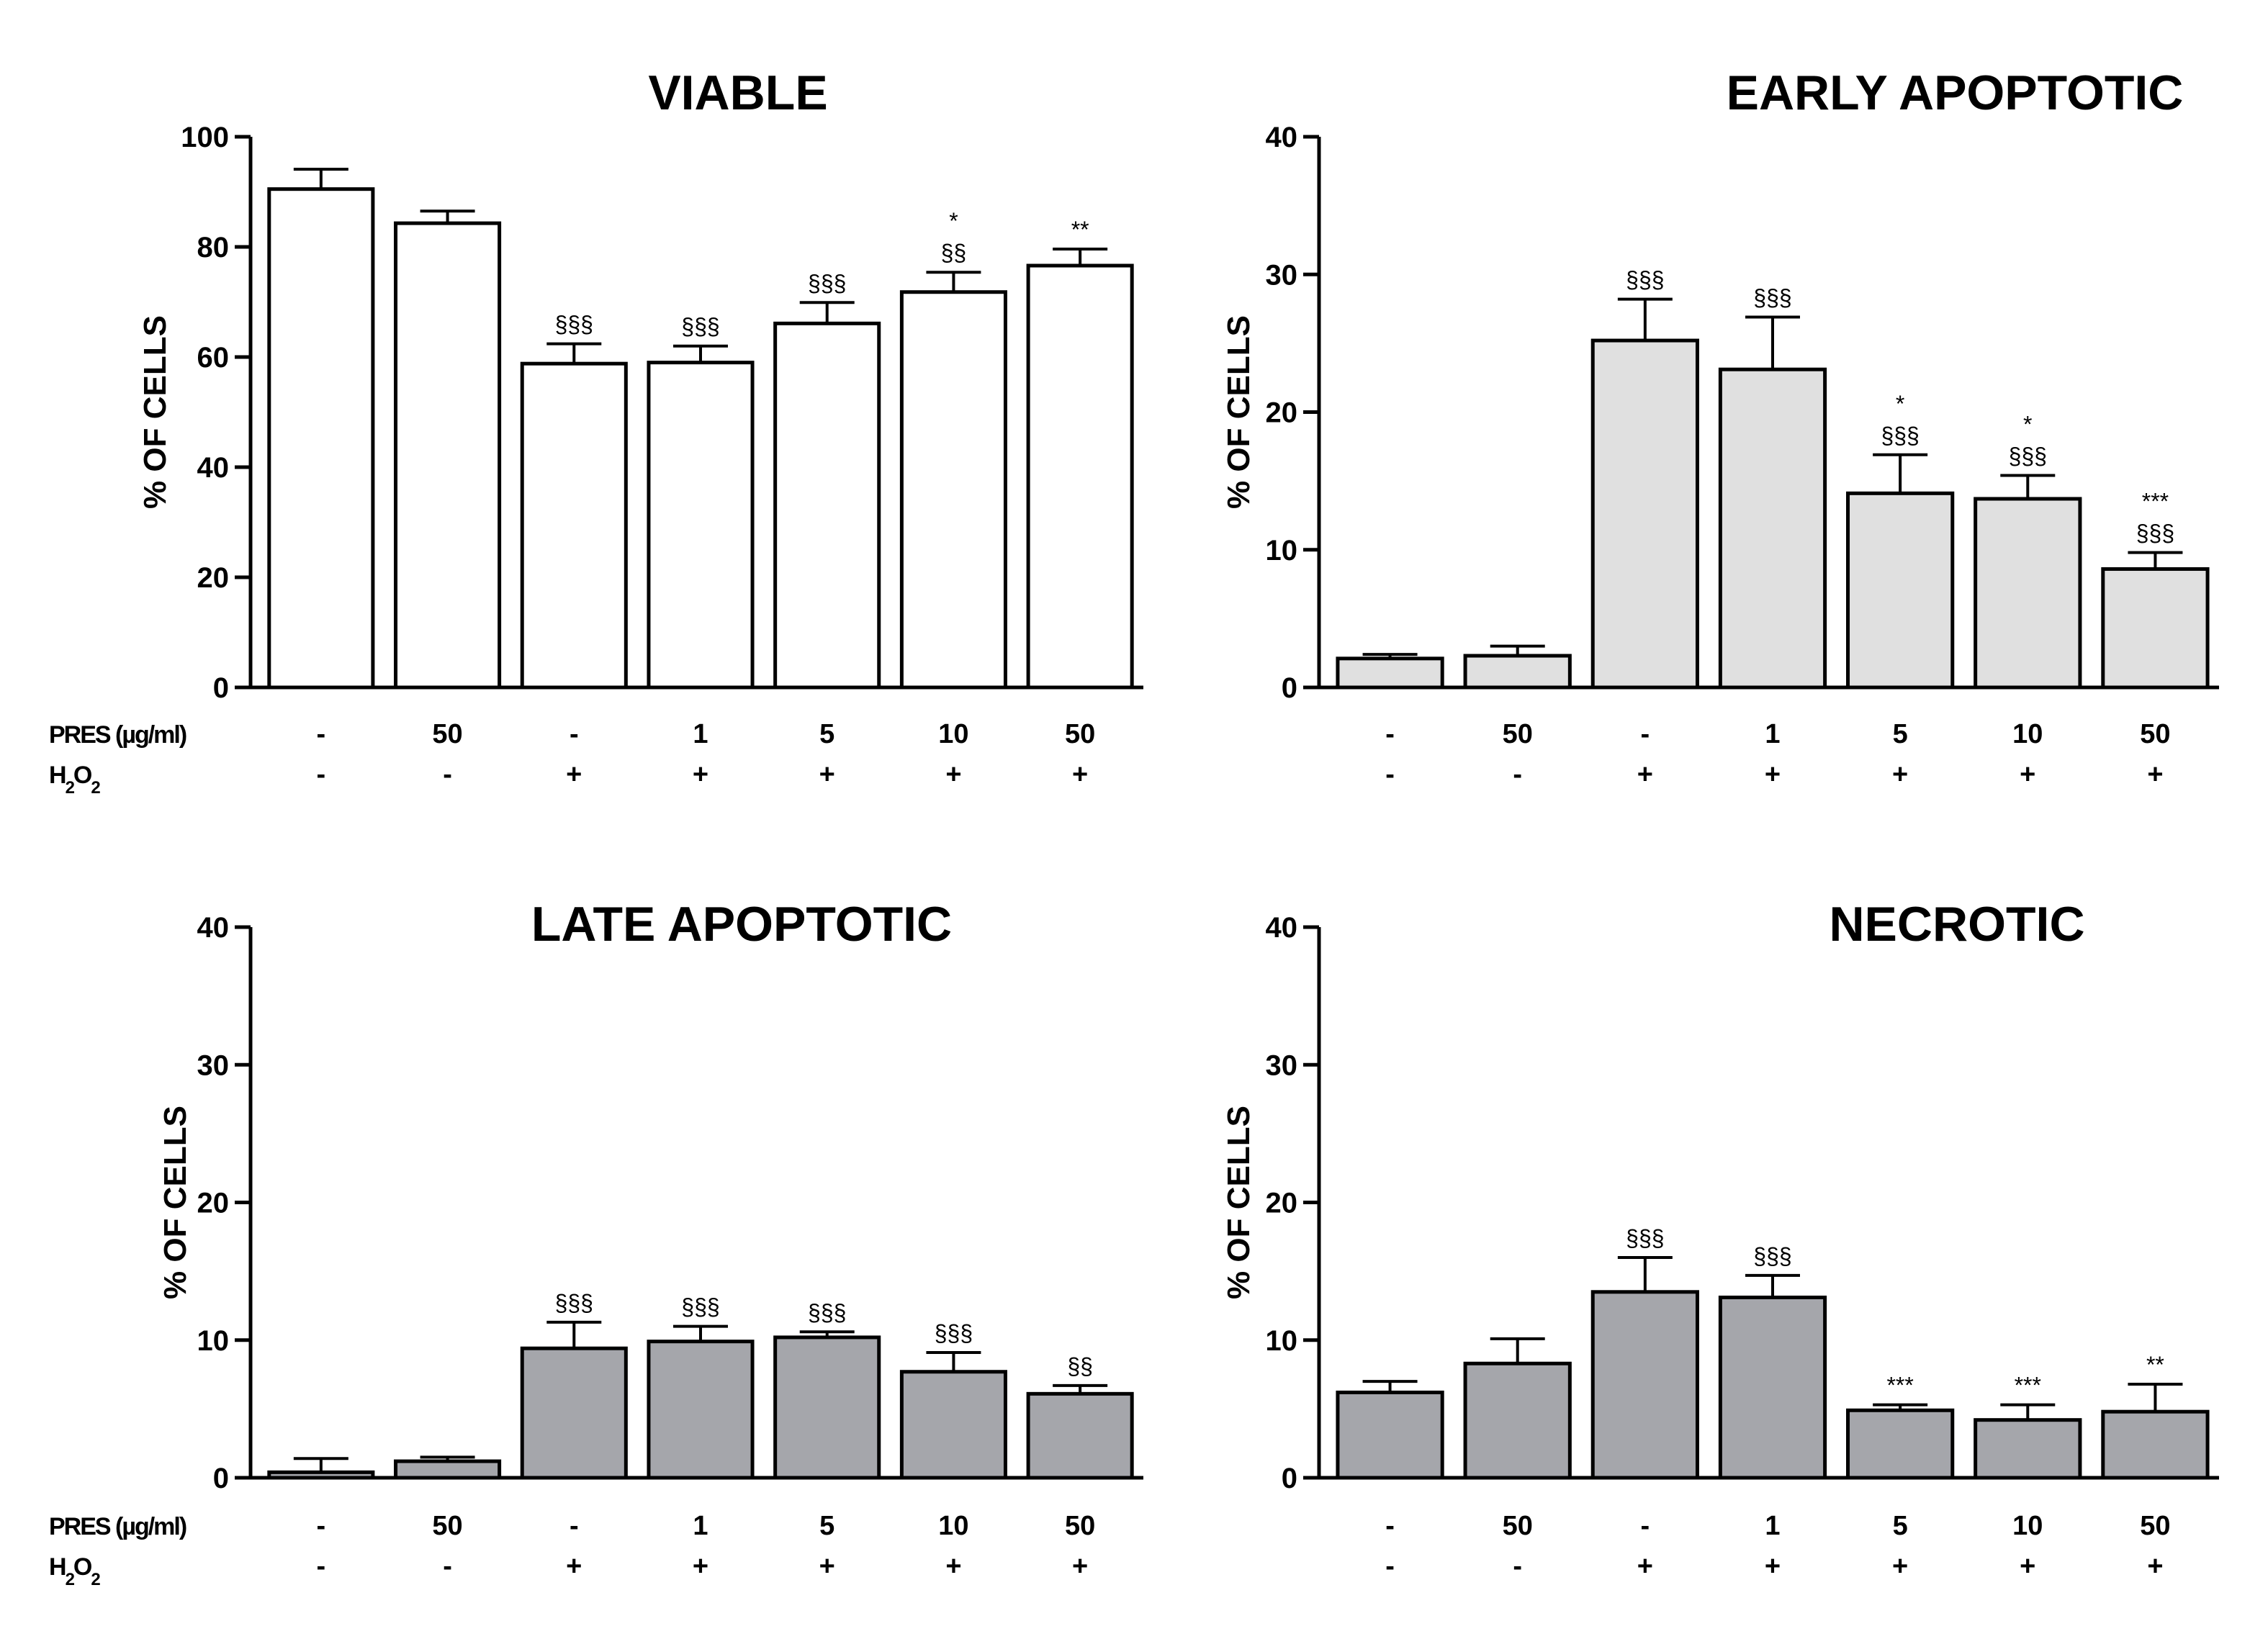  I want to click on y-tick-label: 60, so click(213, 358).